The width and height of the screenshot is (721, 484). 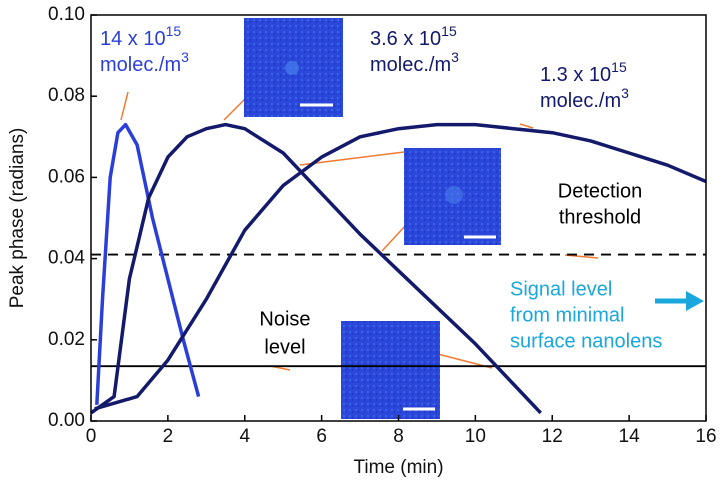 I want to click on x-tick-label: 14, so click(x=630, y=436).